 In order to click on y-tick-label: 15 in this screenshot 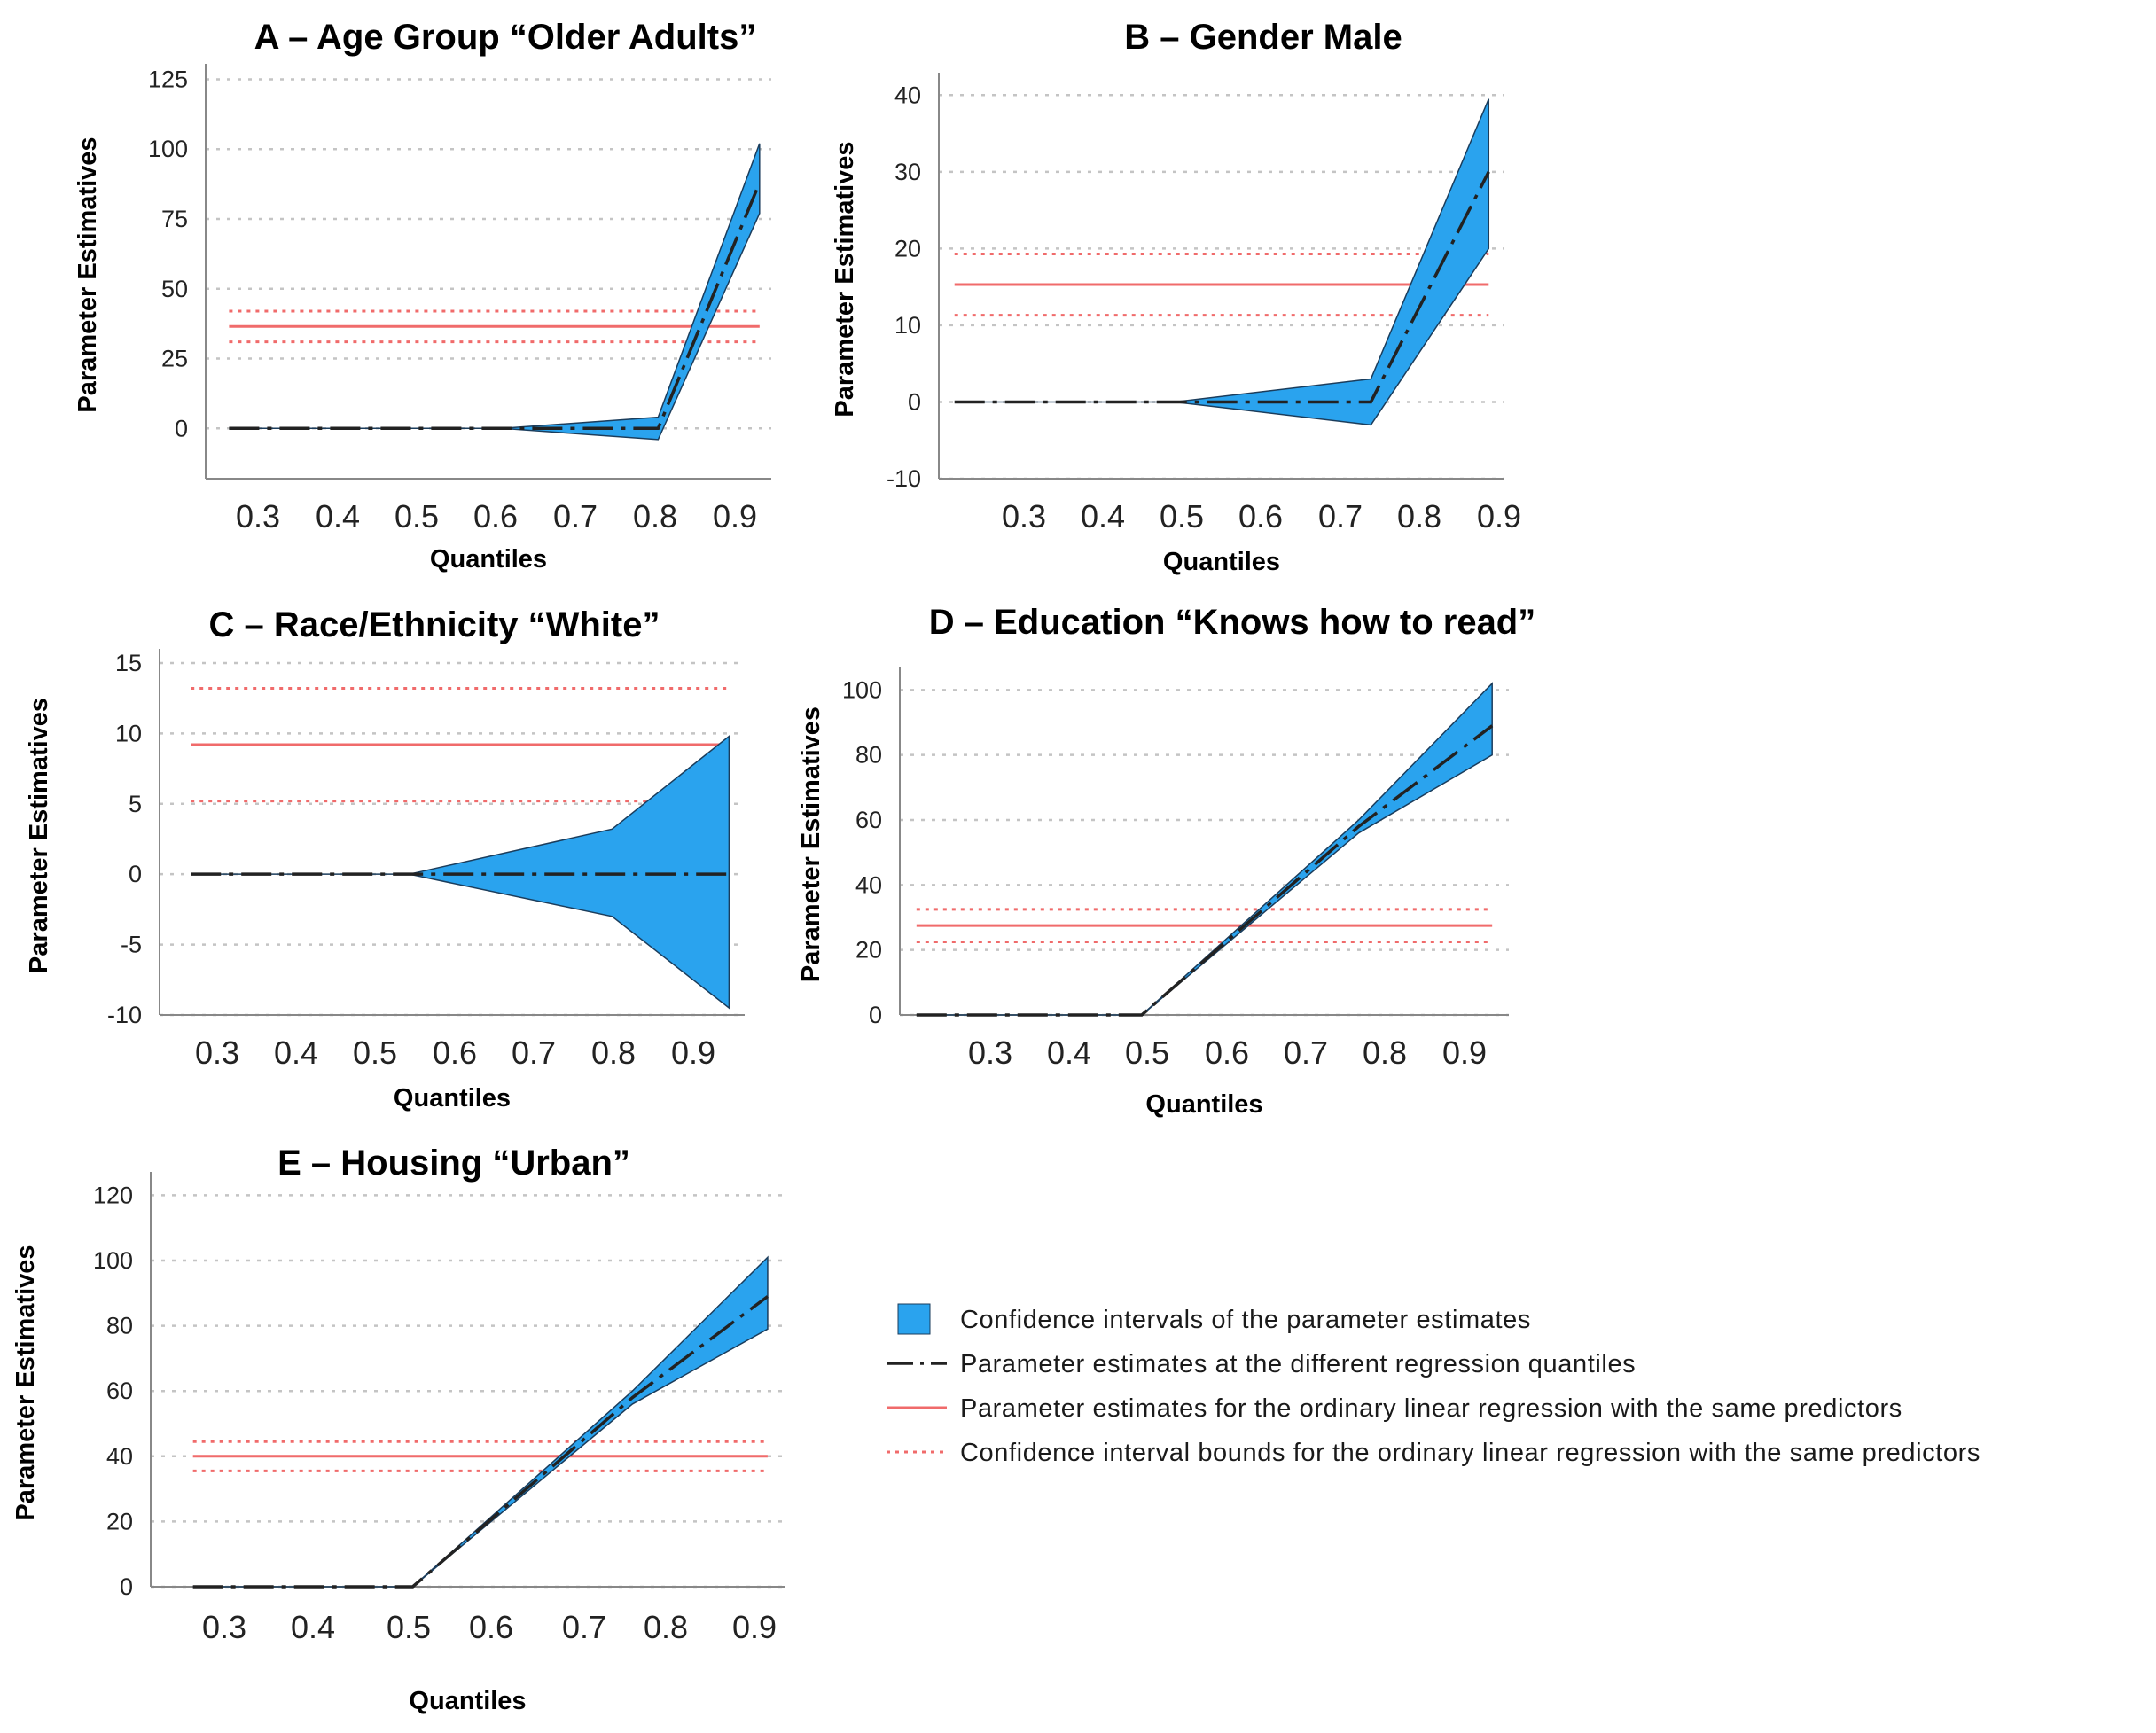, I will do `click(128, 663)`.